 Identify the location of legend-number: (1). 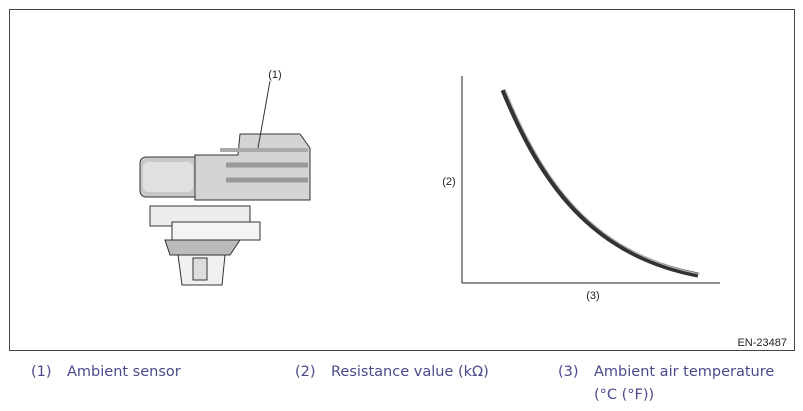
(41, 372).